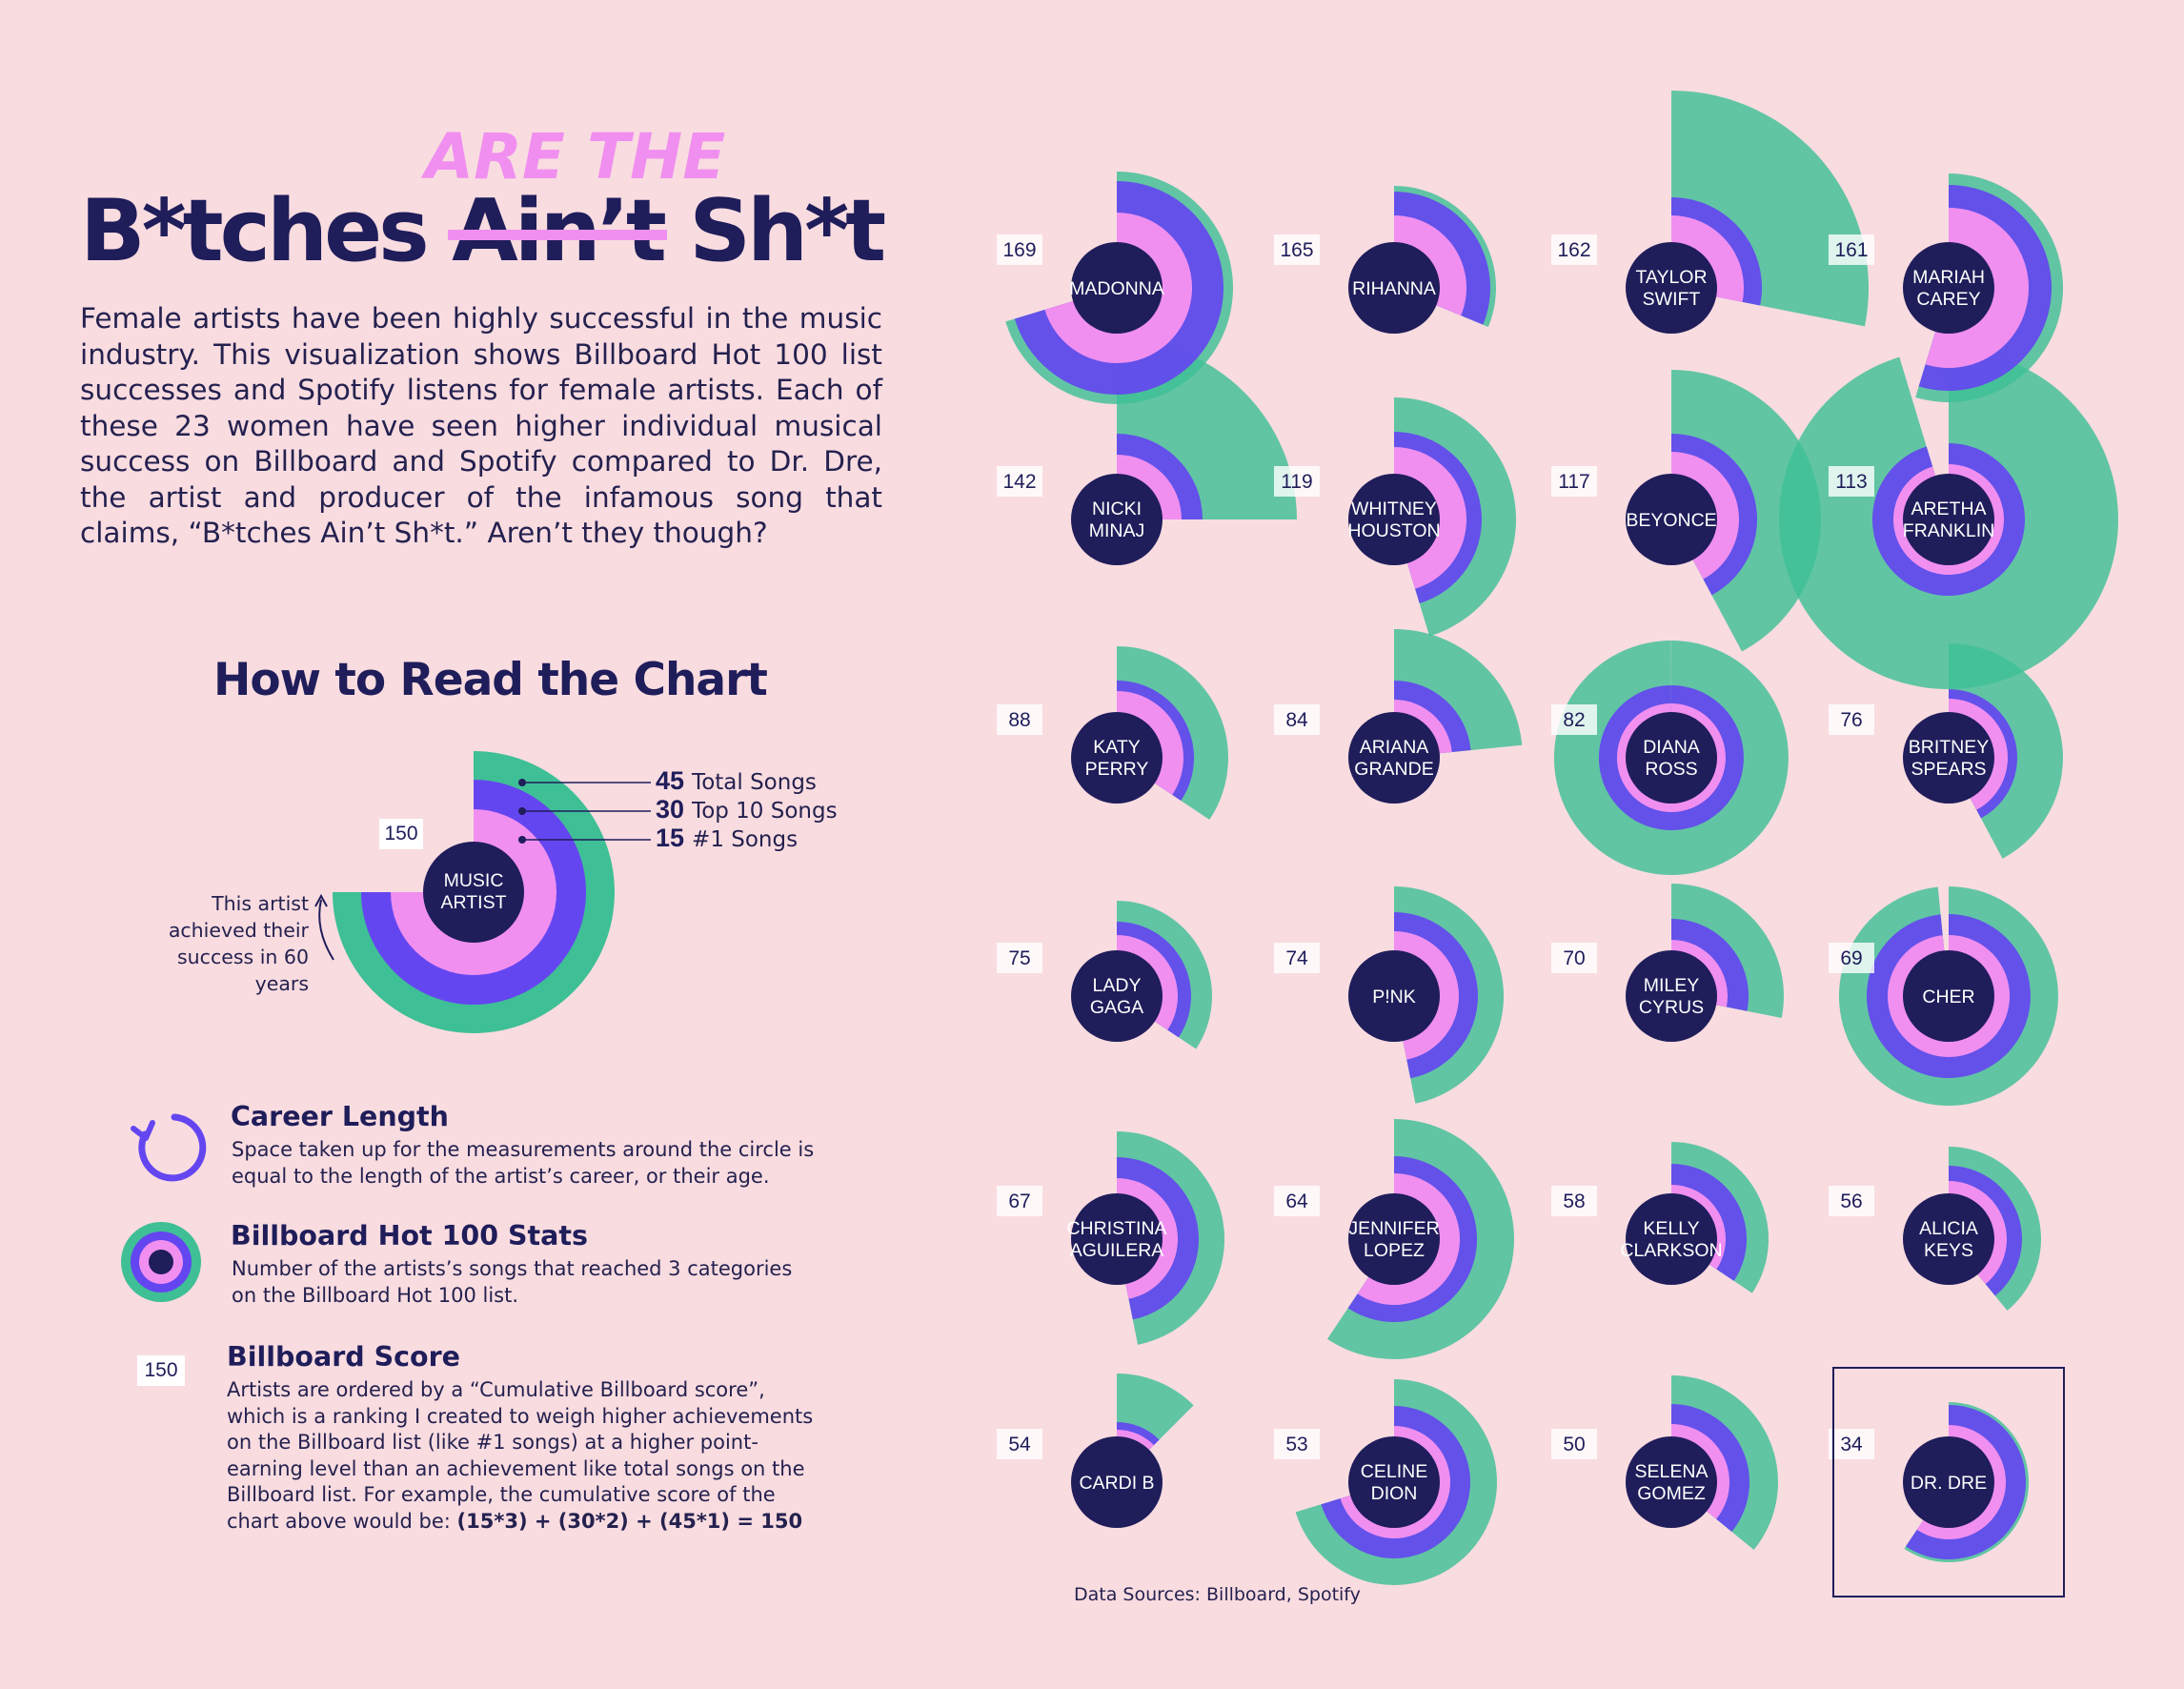  I want to click on artist-celine-dion: CELINE DION 53, so click(1372, 1482).